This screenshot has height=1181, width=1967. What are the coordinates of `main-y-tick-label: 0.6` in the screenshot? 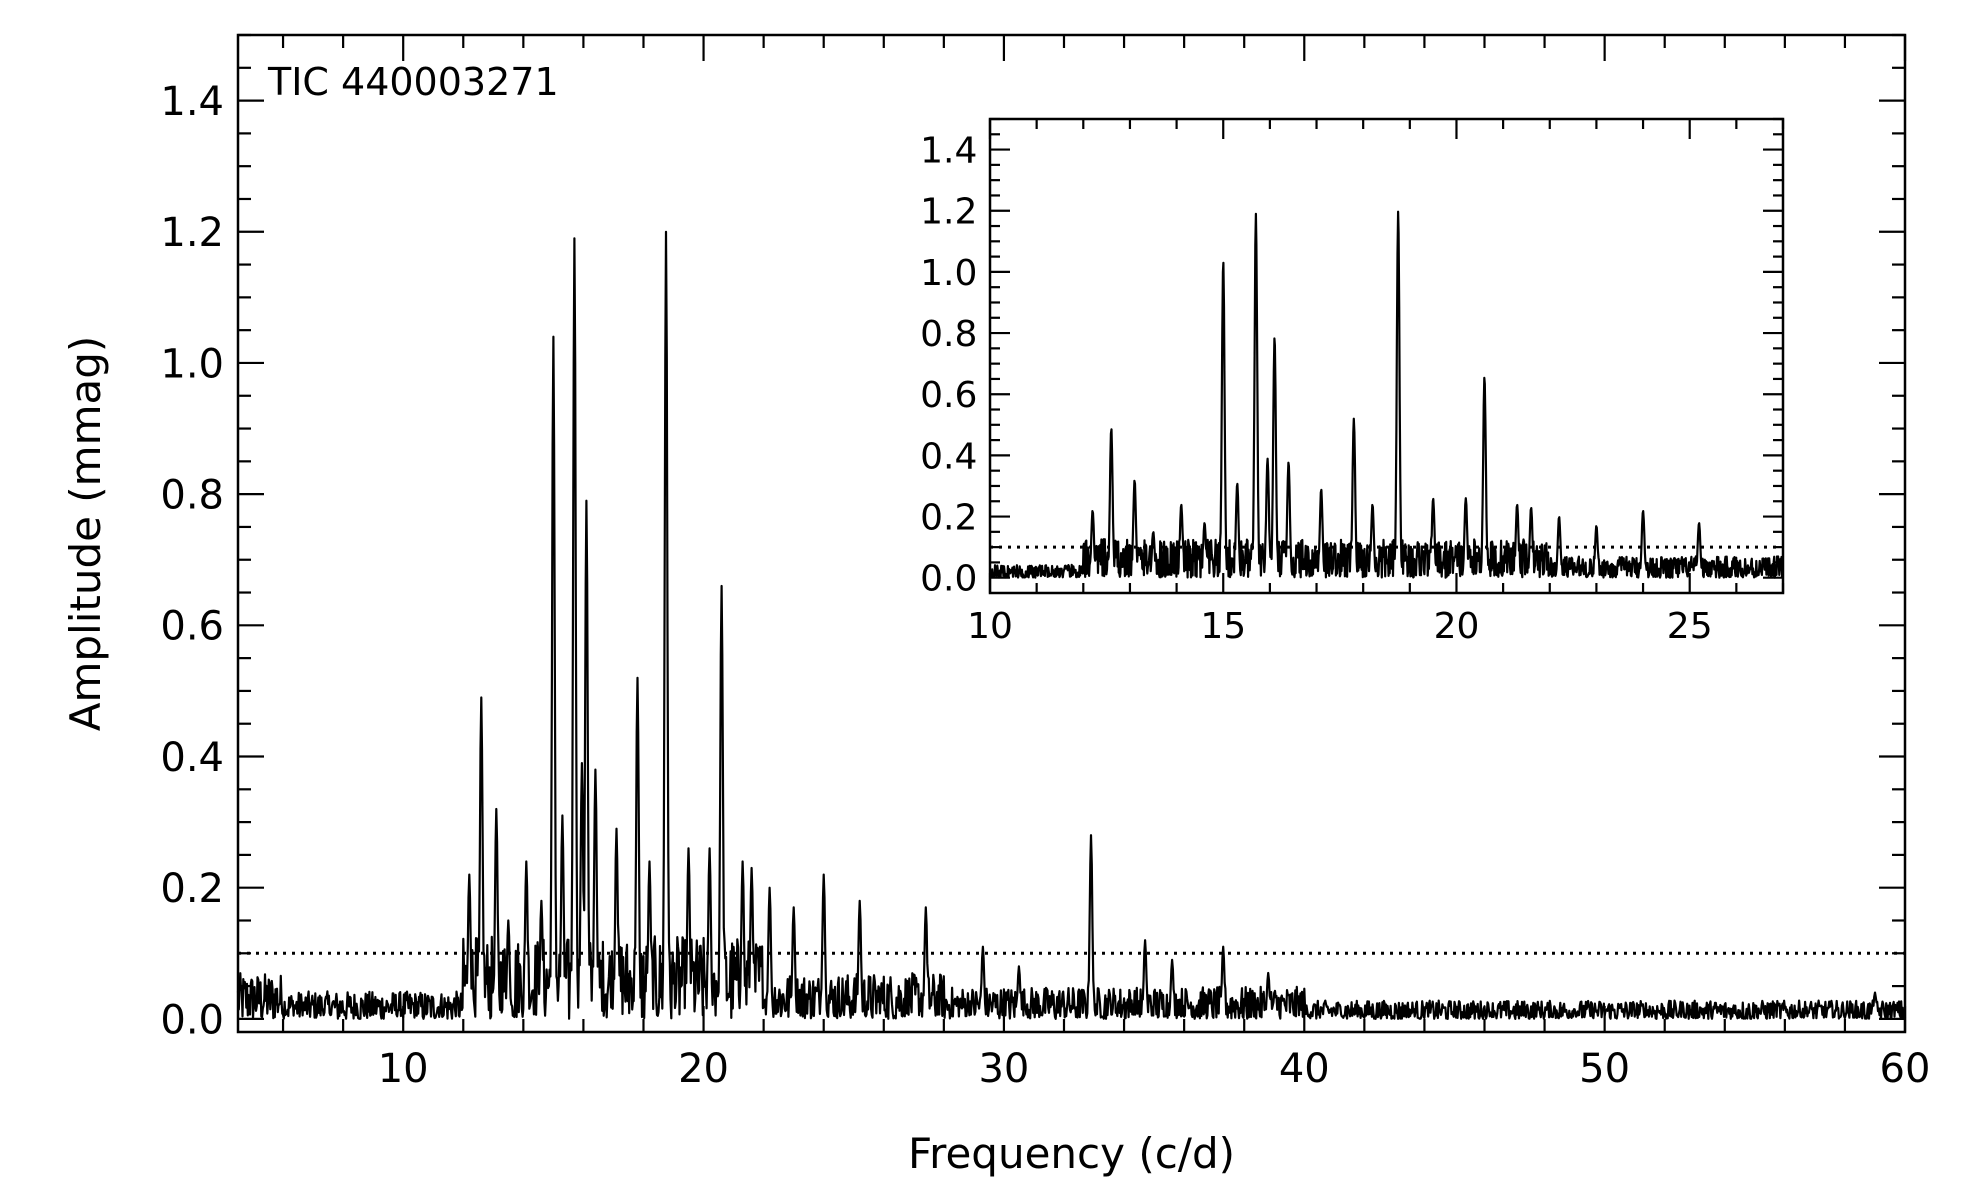 It's located at (192, 627).